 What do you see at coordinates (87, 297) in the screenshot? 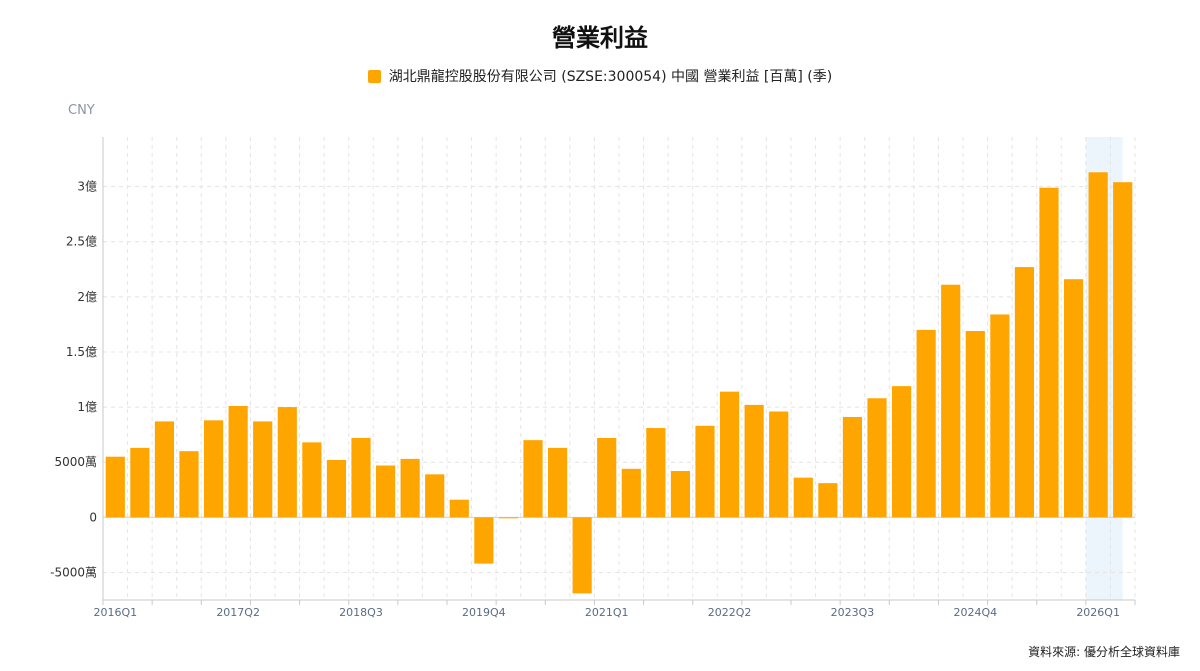
I see `y-tick-label: 2億` at bounding box center [87, 297].